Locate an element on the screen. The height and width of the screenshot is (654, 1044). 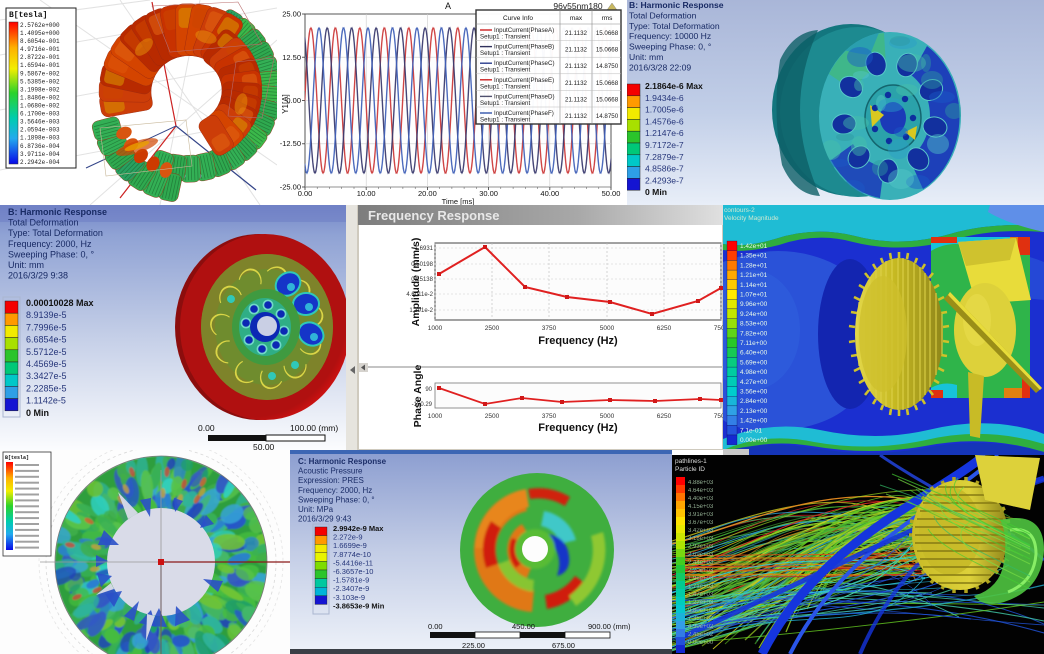
svg-text: 1.1142e-5 is located at coordinates (46, 401).